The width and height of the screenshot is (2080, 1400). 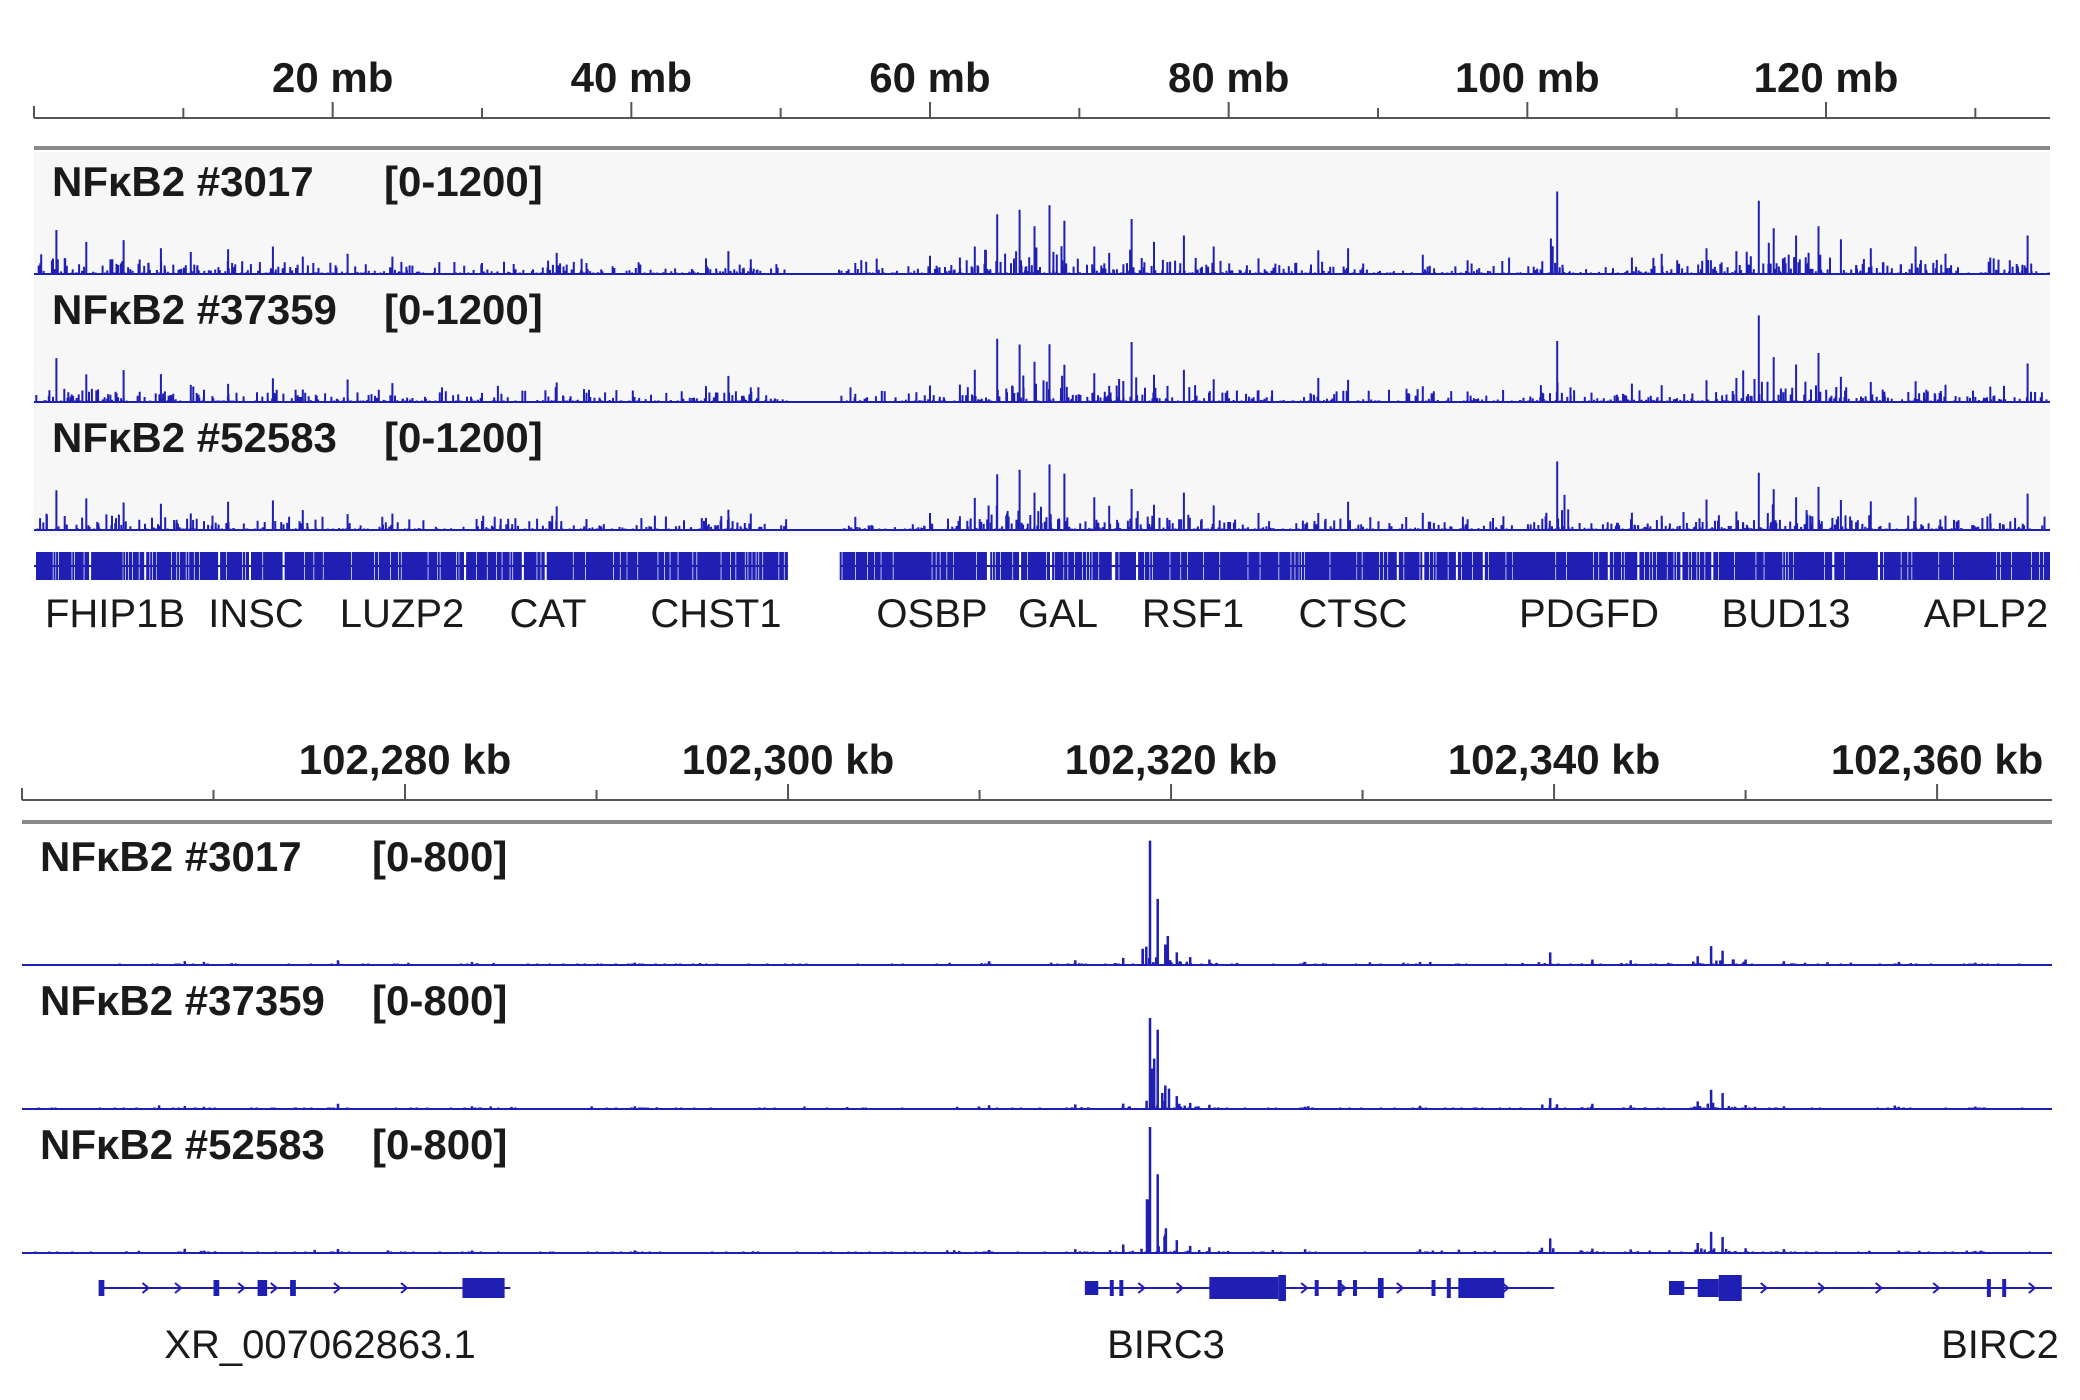 What do you see at coordinates (402, 614) in the screenshot?
I see `gene-label: LUZP2` at bounding box center [402, 614].